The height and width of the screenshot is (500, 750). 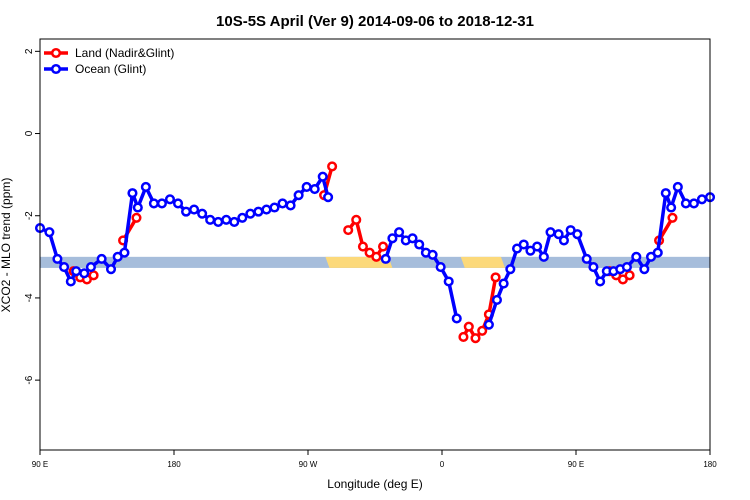 I want to click on y-tick-label: 0, so click(x=29, y=133).